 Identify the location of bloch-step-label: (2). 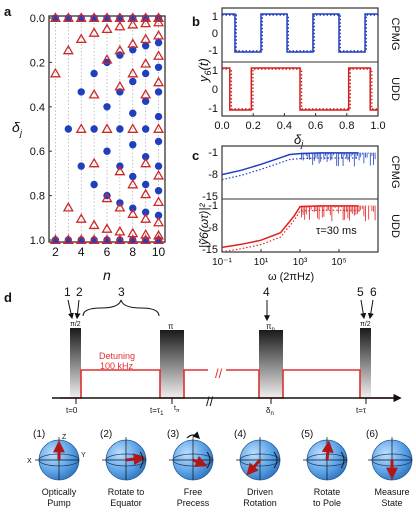
(106, 434).